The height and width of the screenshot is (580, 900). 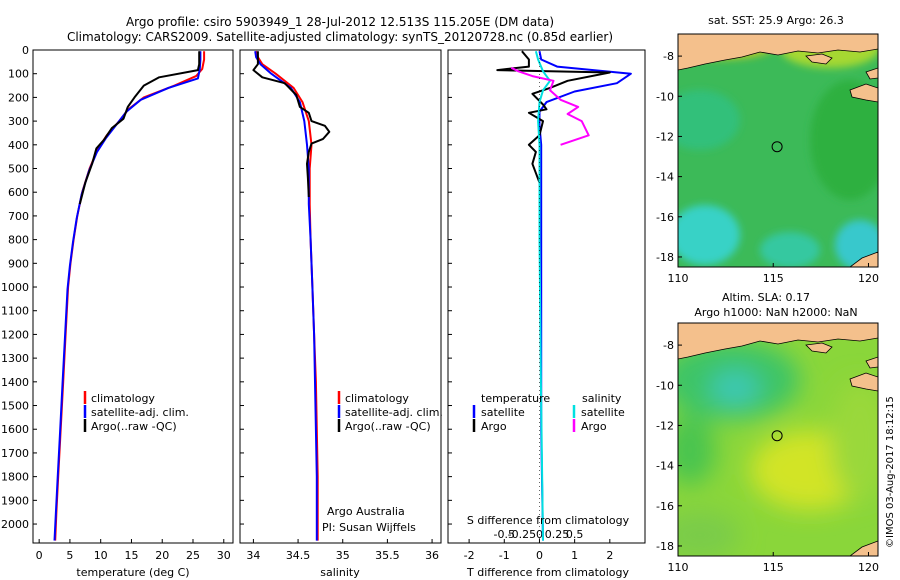 What do you see at coordinates (863, 548) in the screenshot?
I see `sla-land-australia` at bounding box center [863, 548].